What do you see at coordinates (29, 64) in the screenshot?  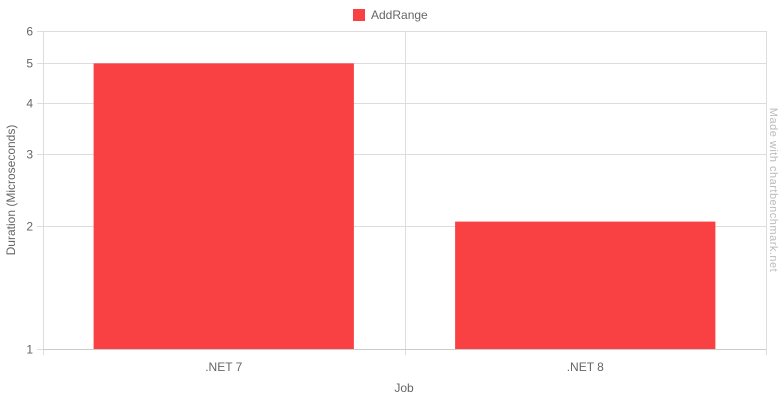 I see `y-tick-label: 5` at bounding box center [29, 64].